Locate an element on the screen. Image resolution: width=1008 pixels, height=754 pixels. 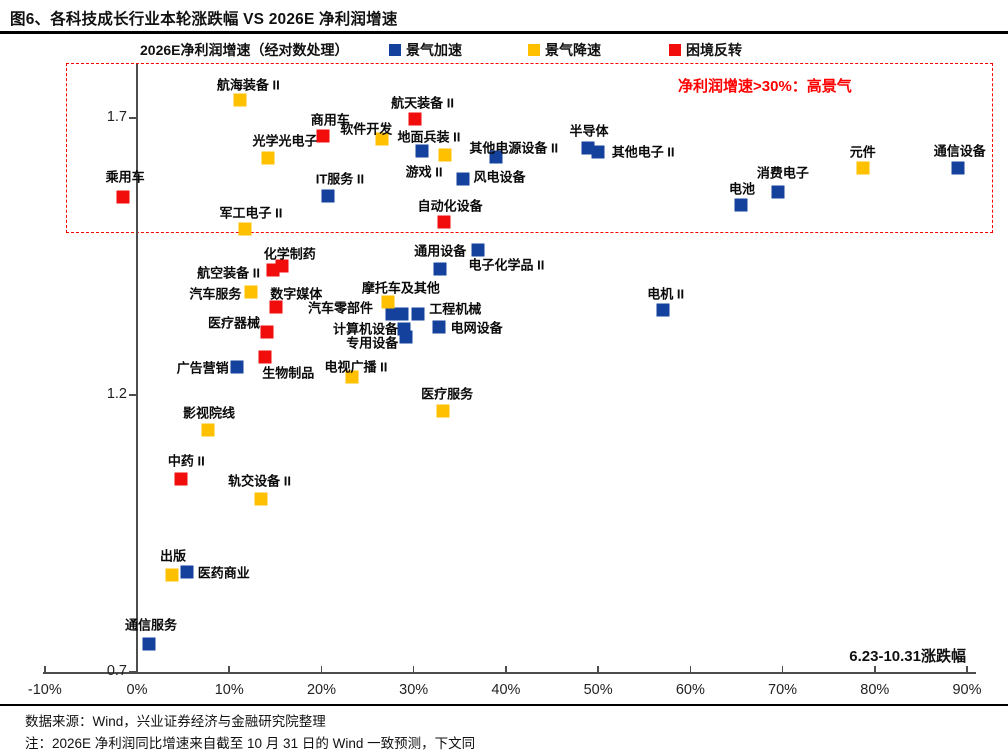
point-label: 电子化学品 II is located at coordinates (506, 265).